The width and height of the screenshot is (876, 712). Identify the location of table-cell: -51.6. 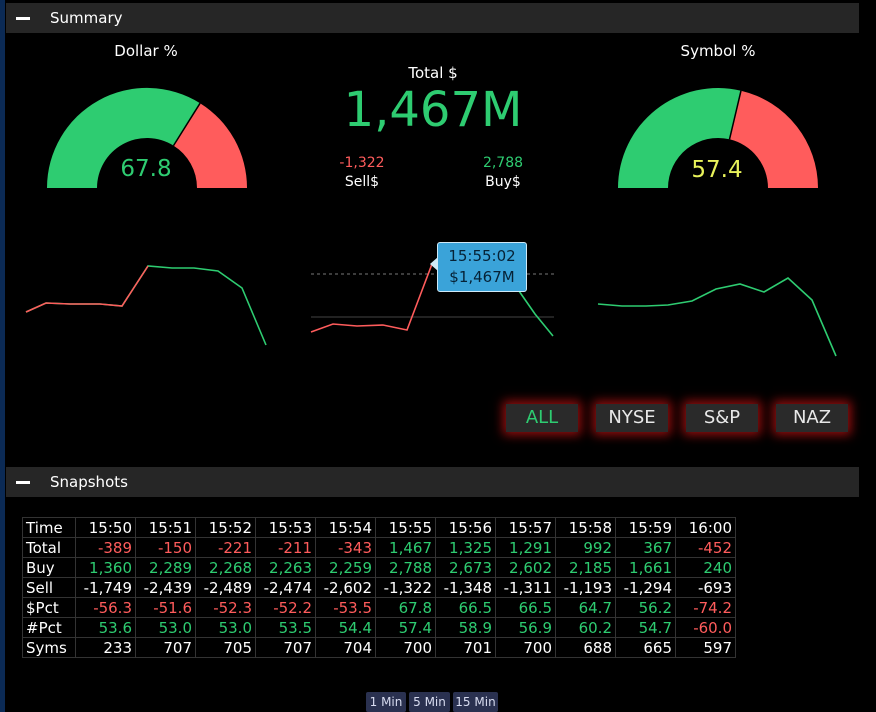
(165, 607).